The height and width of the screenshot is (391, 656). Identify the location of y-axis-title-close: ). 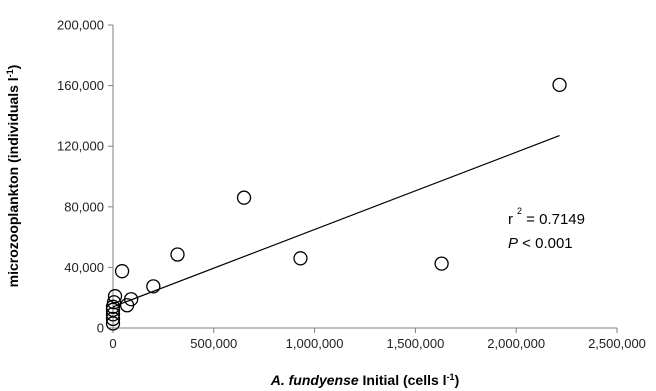
(13, 67).